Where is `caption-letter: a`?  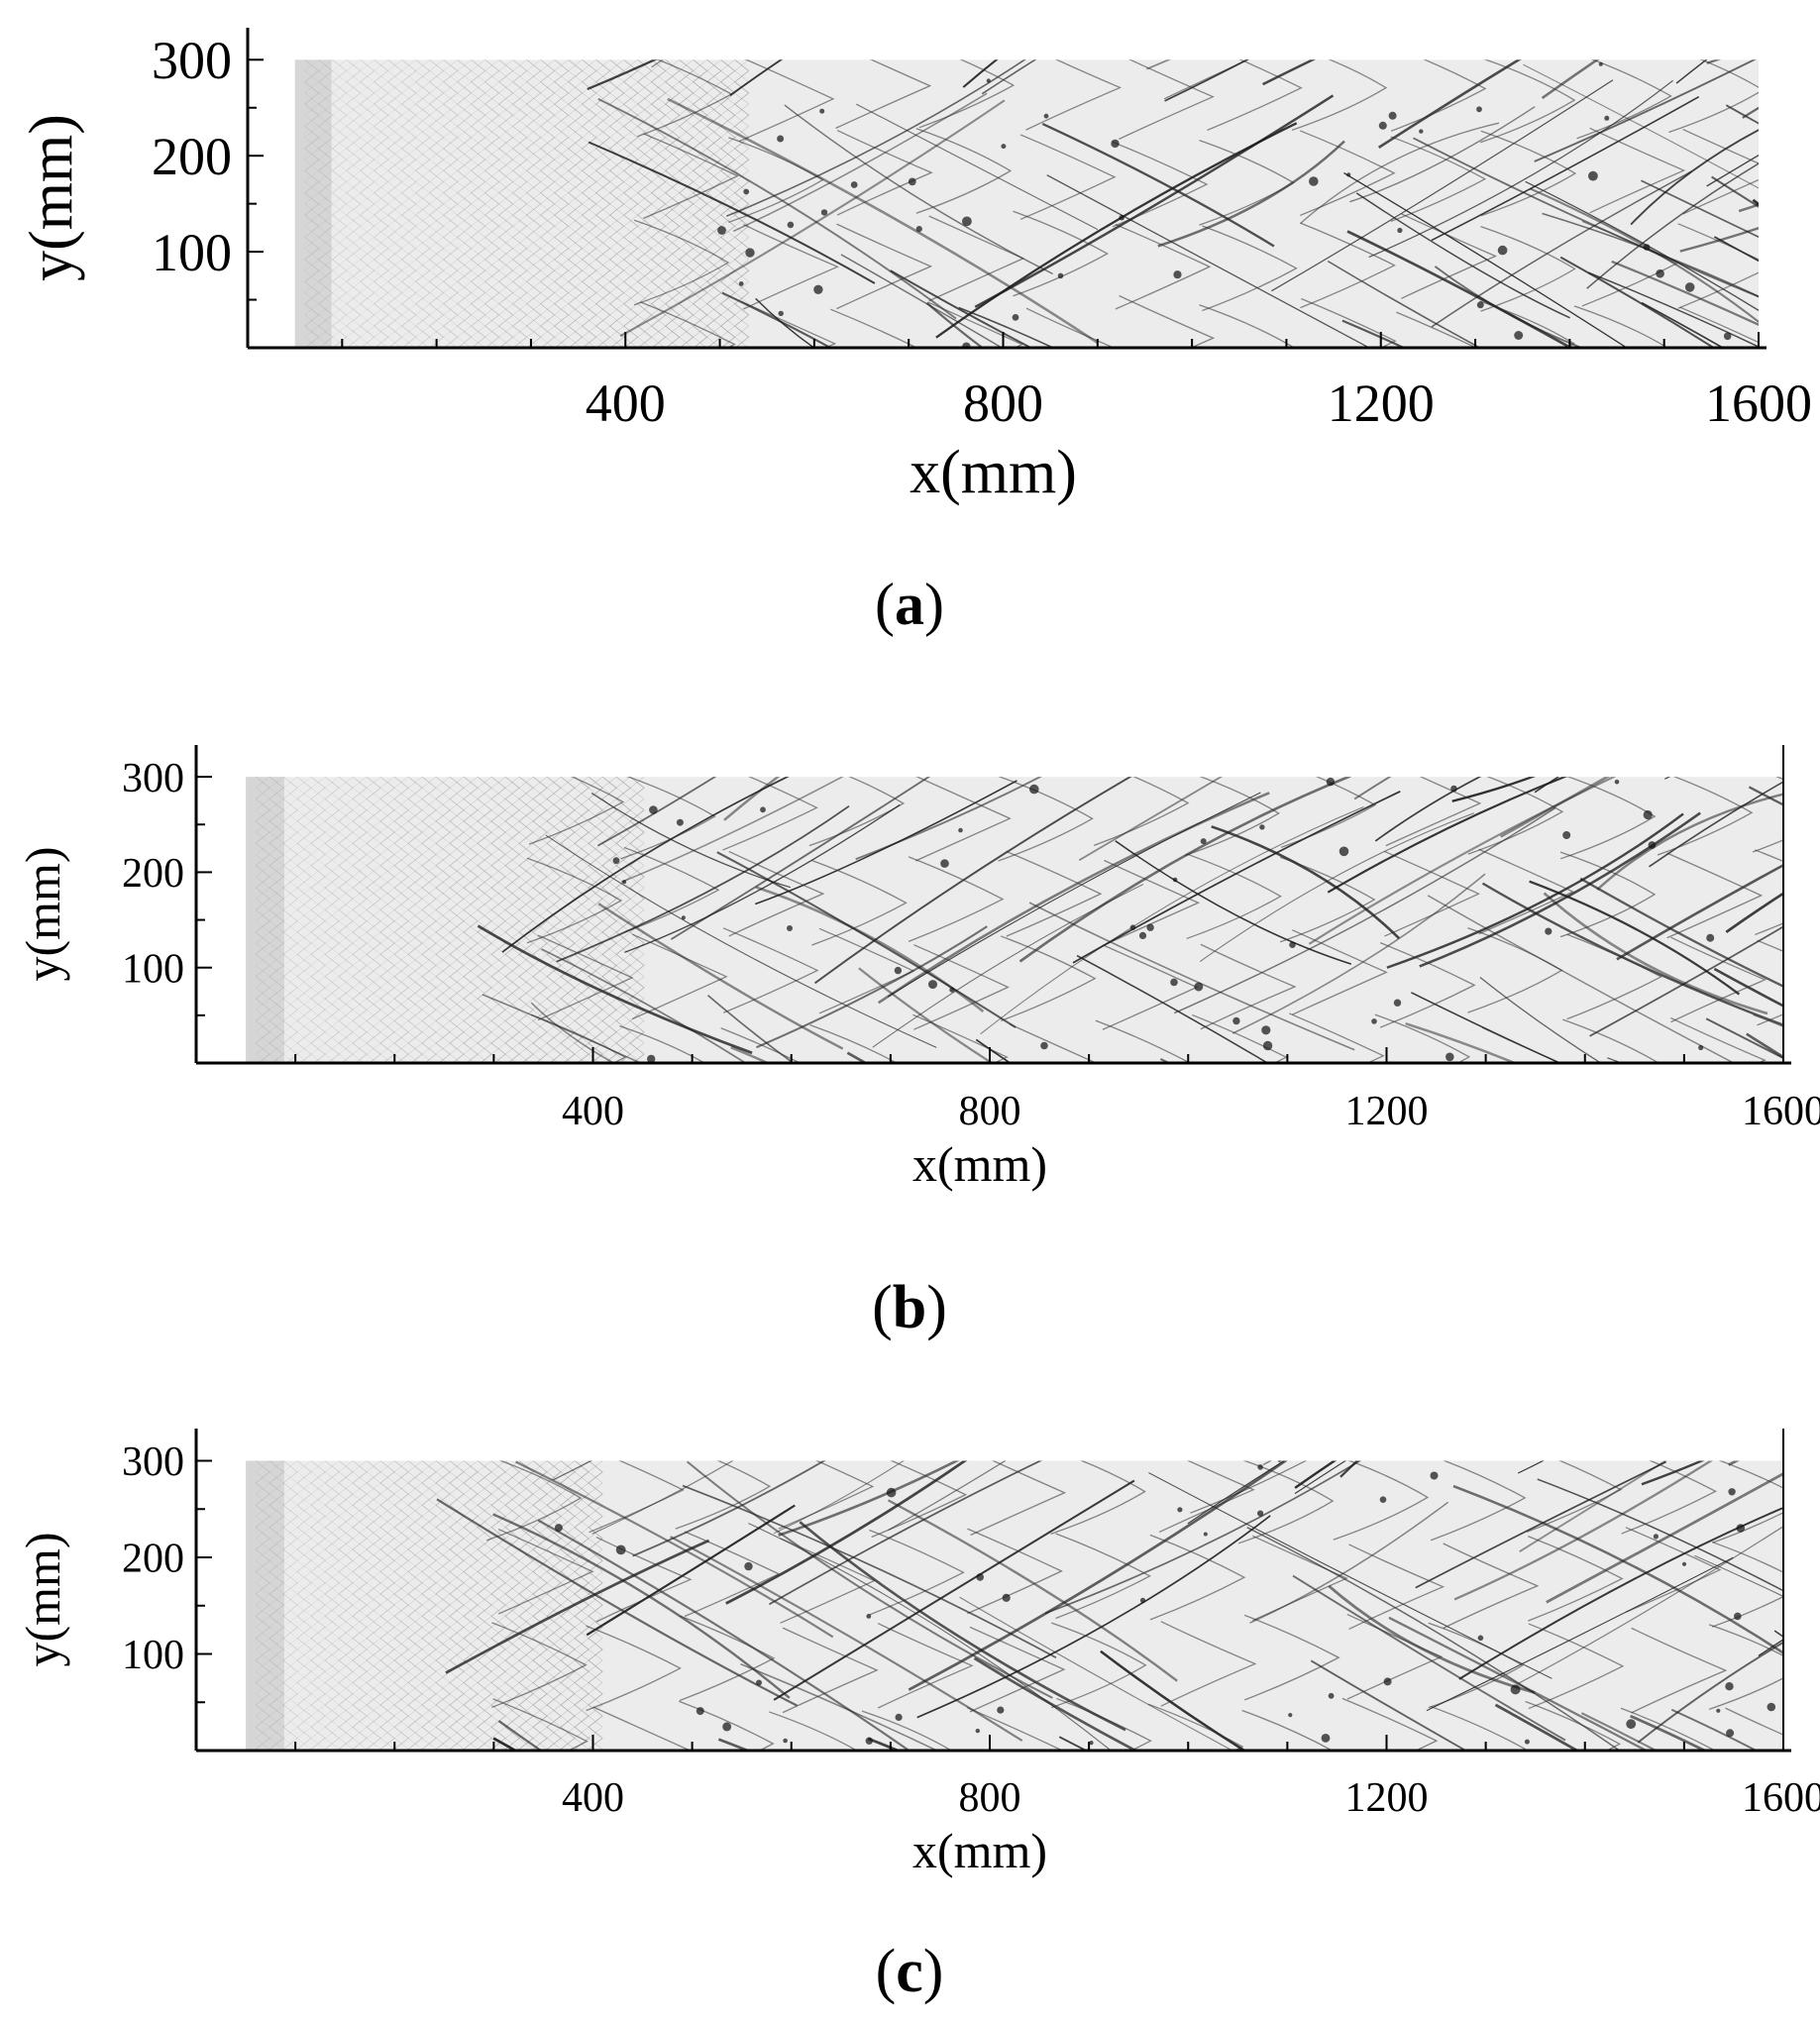
caption-letter: a is located at coordinates (909, 604).